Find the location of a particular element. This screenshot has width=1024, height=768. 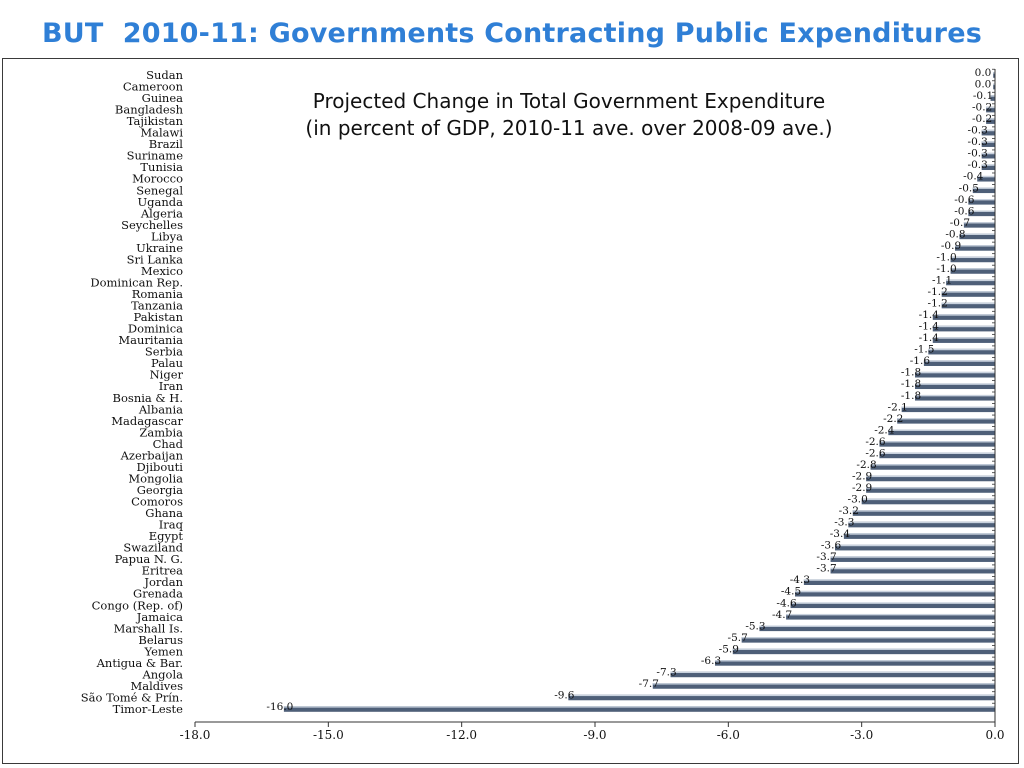

category-label-tanzania: Tanzania is located at coordinates (157, 306).